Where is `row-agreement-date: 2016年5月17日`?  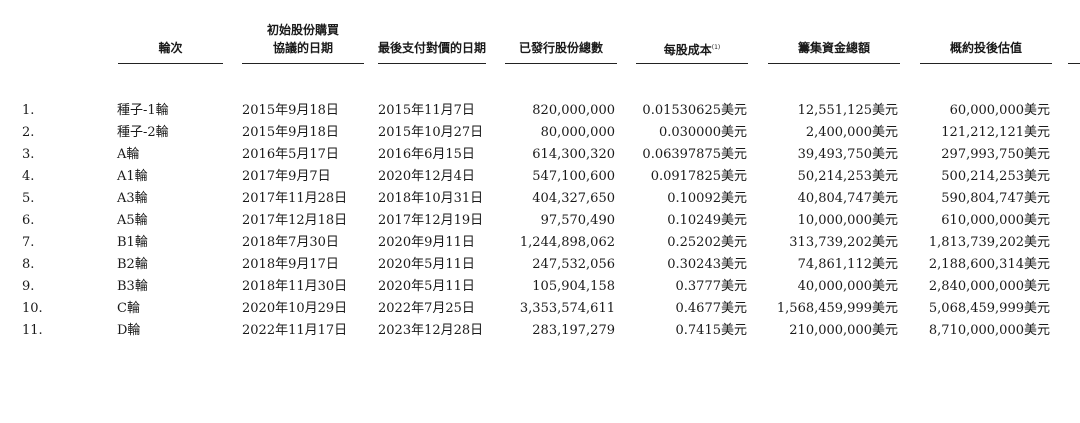 row-agreement-date: 2016年5月17日 is located at coordinates (290, 154).